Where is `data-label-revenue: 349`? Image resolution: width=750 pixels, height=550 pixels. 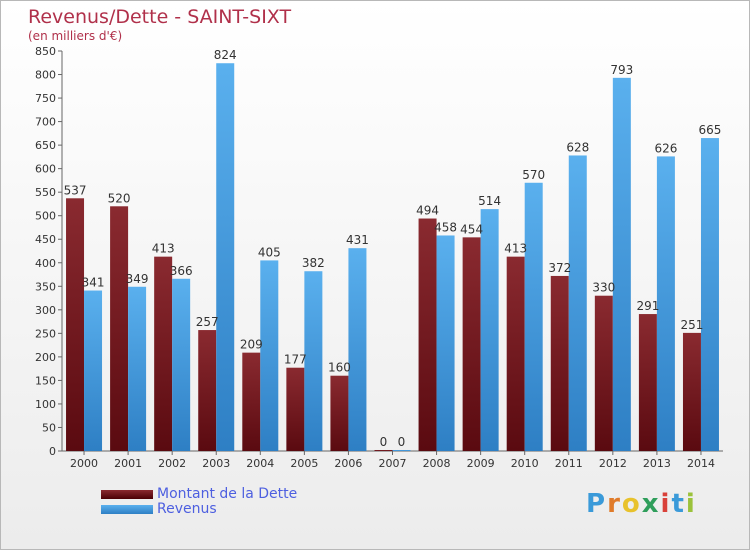 data-label-revenue: 349 is located at coordinates (137, 279).